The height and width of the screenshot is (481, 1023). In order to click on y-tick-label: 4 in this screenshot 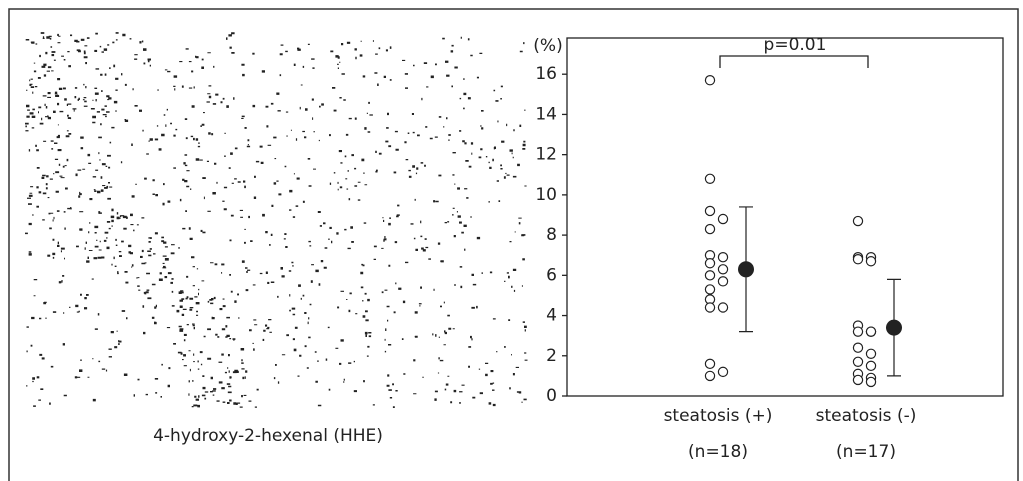, I will do `click(551, 316)`.